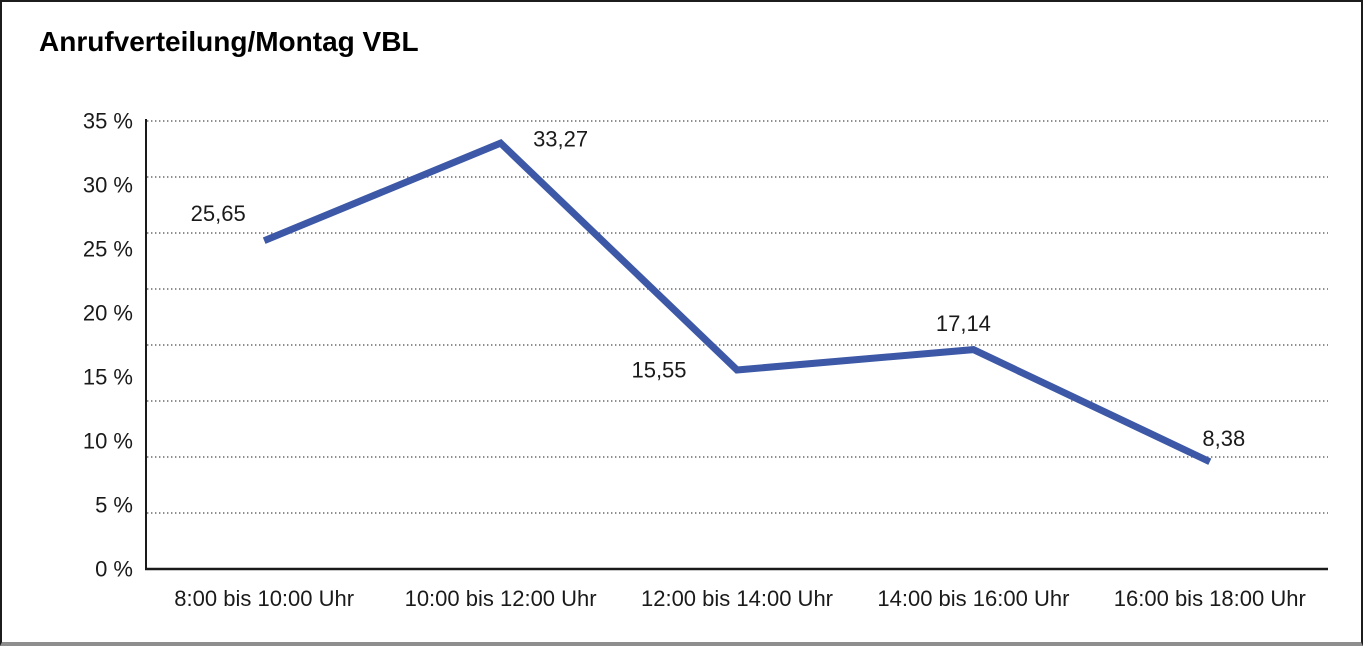  Describe the element at coordinates (658, 369) in the screenshot. I see `data-point-label: 15,55` at that location.